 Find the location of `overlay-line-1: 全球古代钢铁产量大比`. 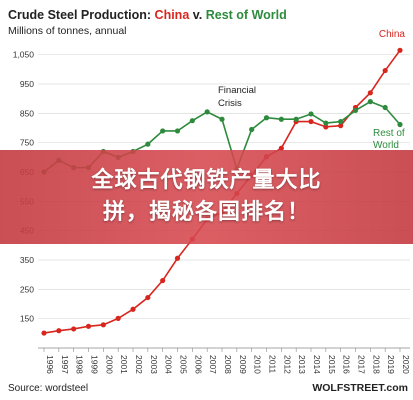

overlay-line-1: 全球古代钢铁产量大比 is located at coordinates (206, 180).